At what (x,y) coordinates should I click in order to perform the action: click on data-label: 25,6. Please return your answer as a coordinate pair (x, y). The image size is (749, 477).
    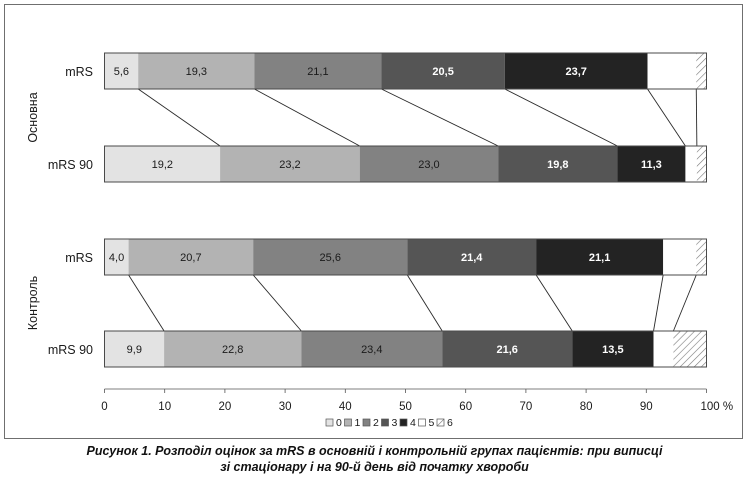
    Looking at the image, I should click on (330, 258).